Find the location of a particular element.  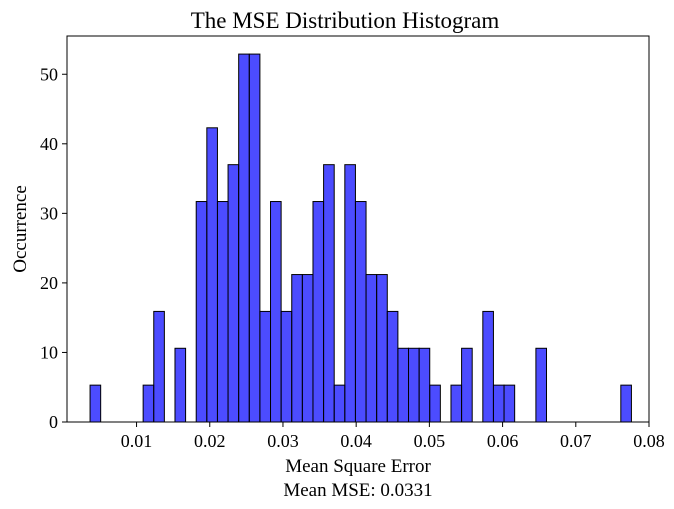

chart-title: The MSE Distribution Histogram is located at coordinates (345, 20).